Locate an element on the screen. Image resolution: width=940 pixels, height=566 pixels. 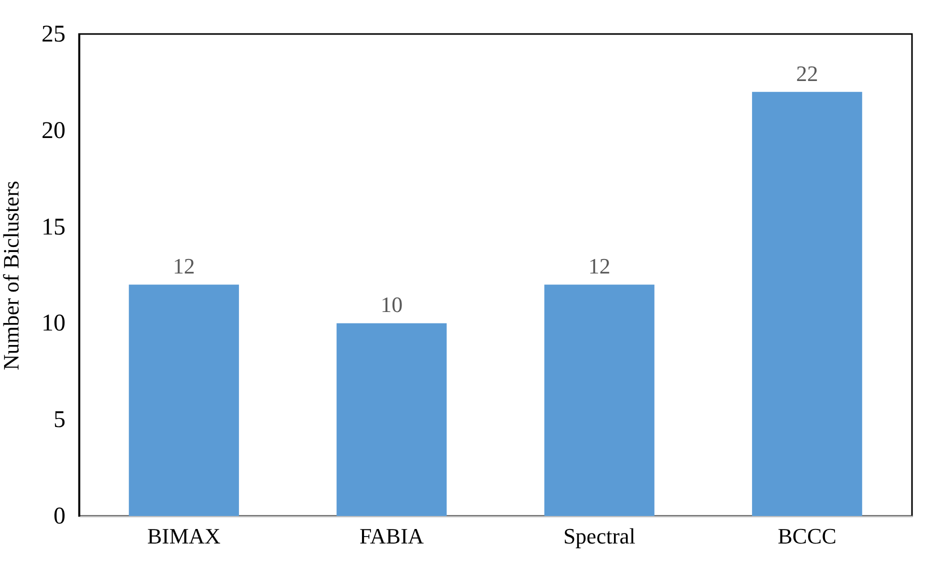
y-tick-label: 15 is located at coordinates (54, 227).